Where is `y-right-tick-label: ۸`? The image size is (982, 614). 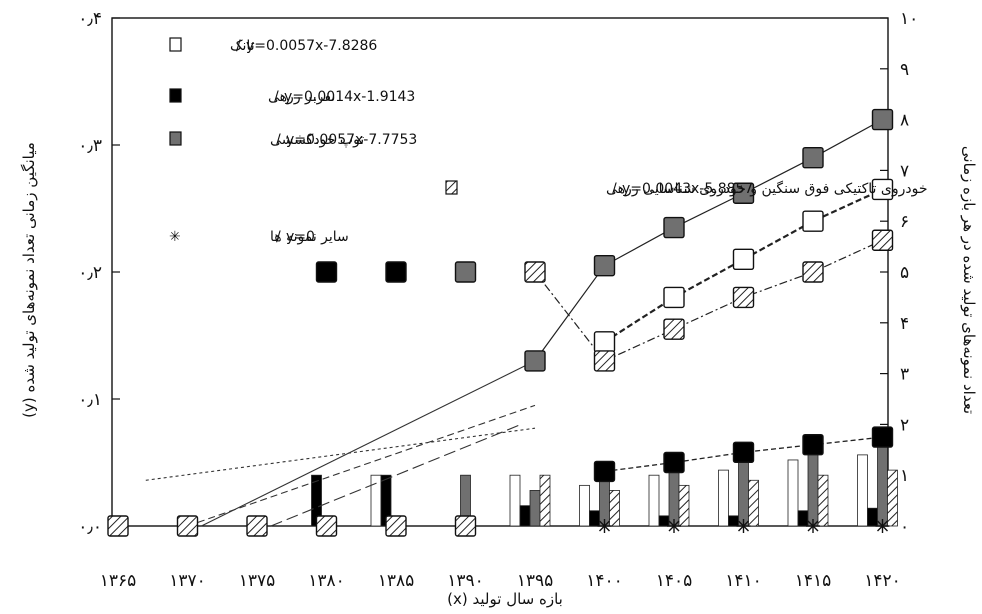
y-right-tick-label: ۸ is located at coordinates (904, 121).